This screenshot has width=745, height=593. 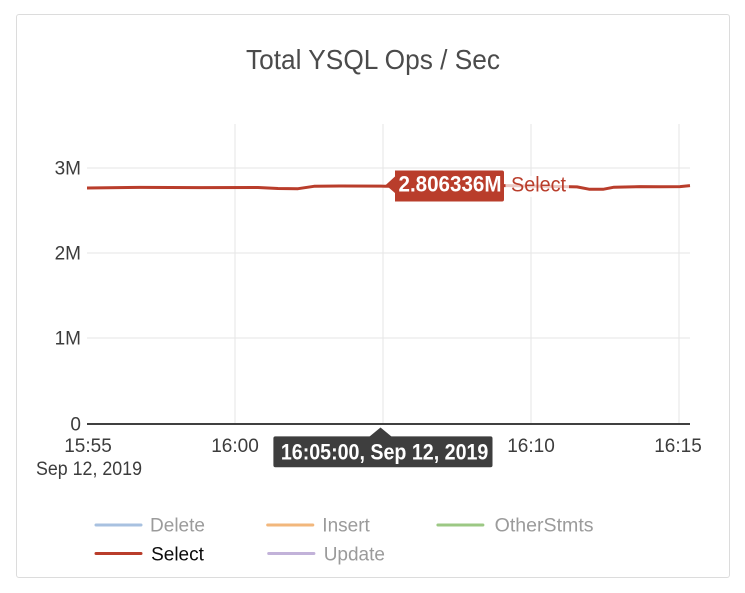 I want to click on svg-text: 16:00, so click(x=235, y=446).